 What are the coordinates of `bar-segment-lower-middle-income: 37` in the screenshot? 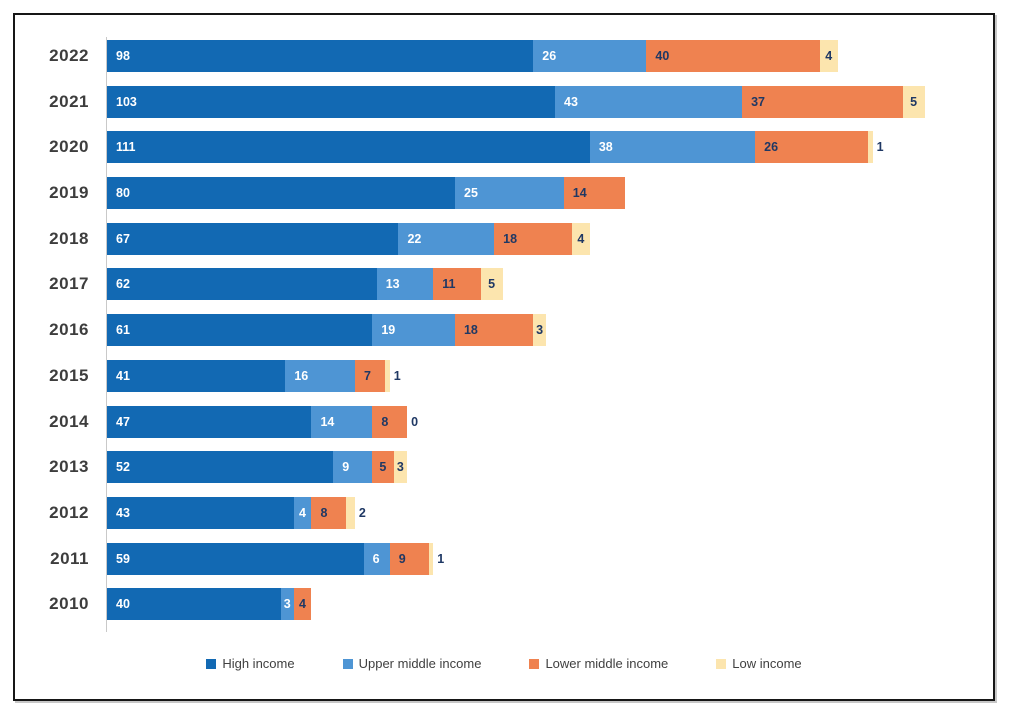 It's located at (823, 101).